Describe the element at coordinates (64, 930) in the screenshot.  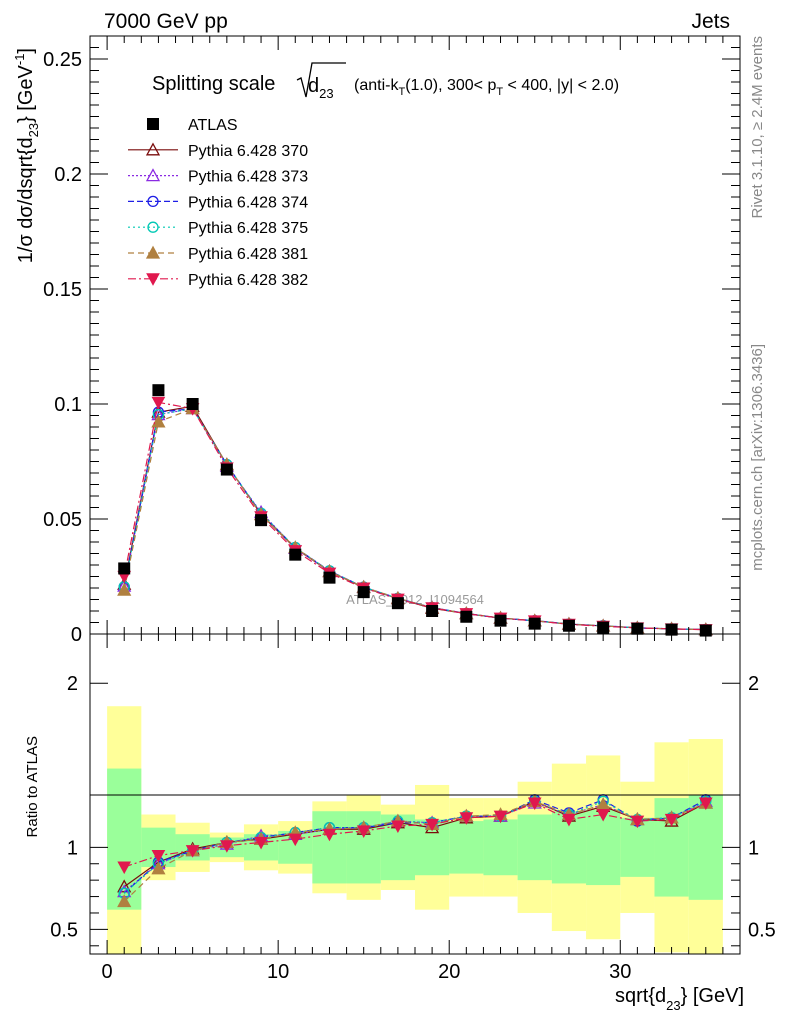
I see `ratio-tick-label-left: 0.5` at that location.